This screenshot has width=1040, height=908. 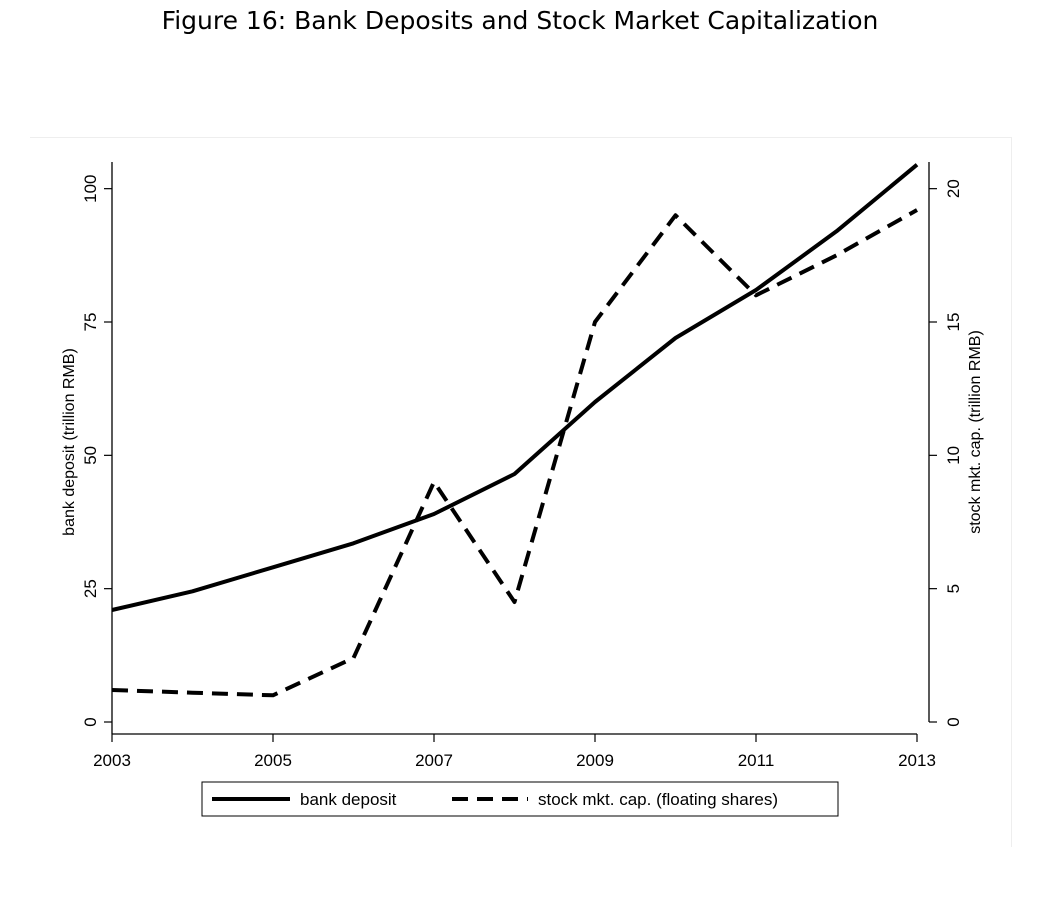 I want to click on y-left-tick-label: 75, so click(x=90, y=322).